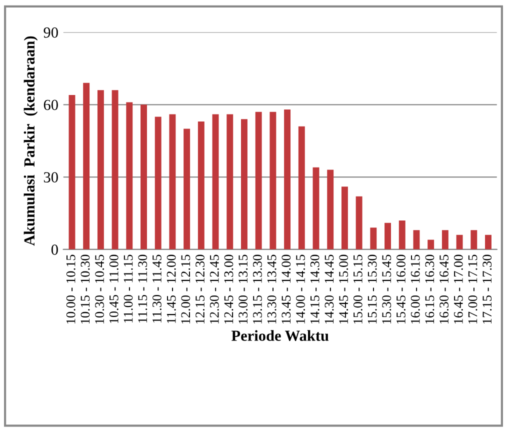  I want to click on x-tick-label: 14.45 - 15.00, so click(343, 289).